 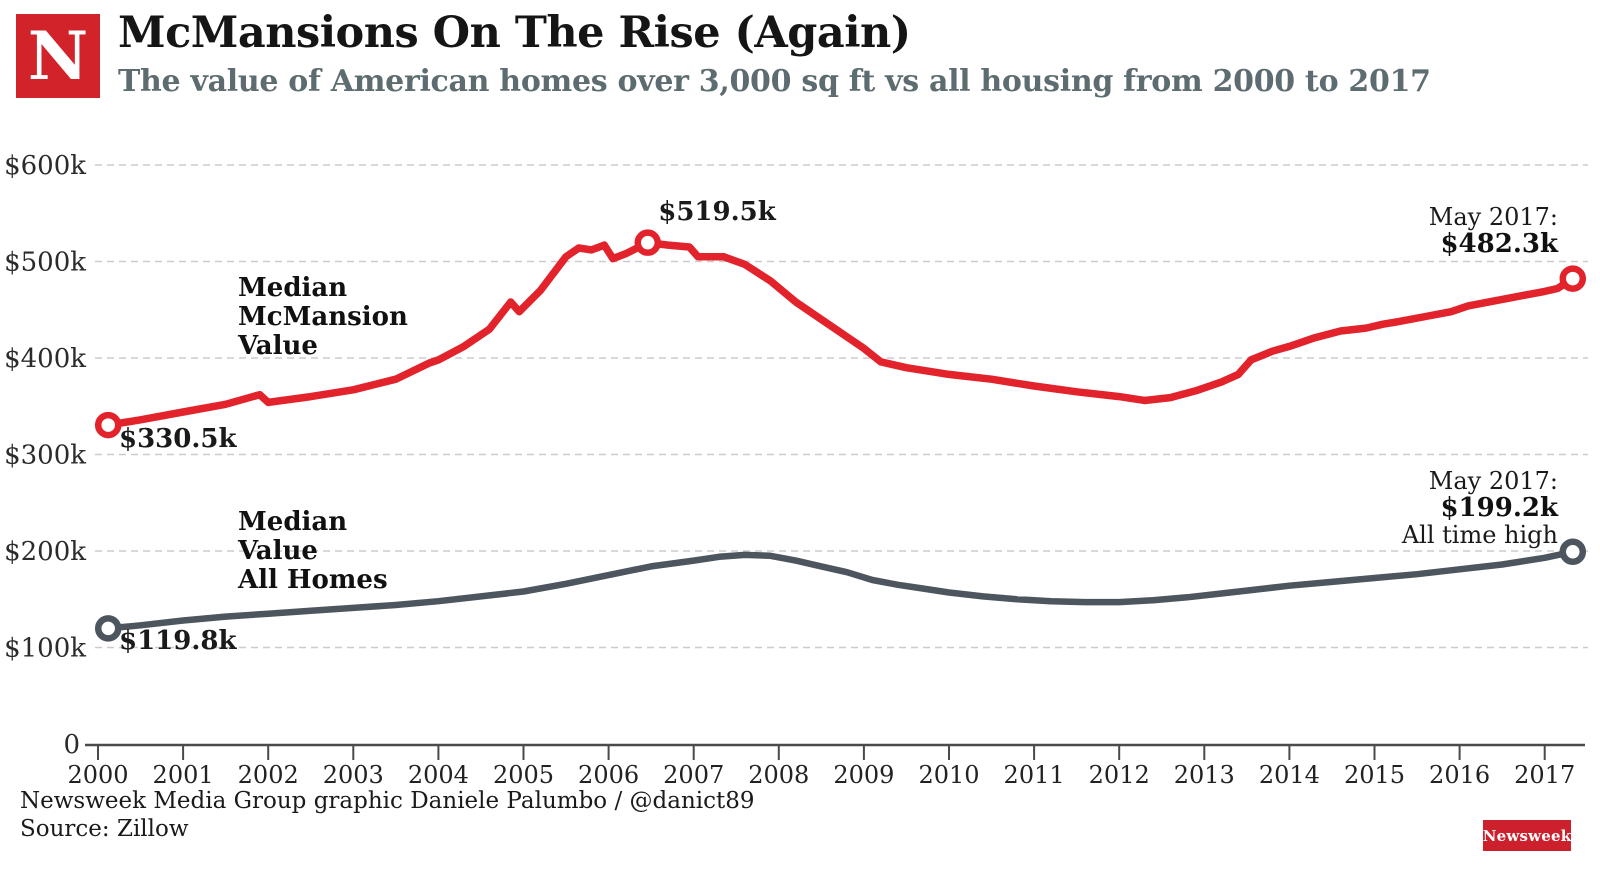 I want to click on y-tick-label: 0, so click(x=71, y=745).